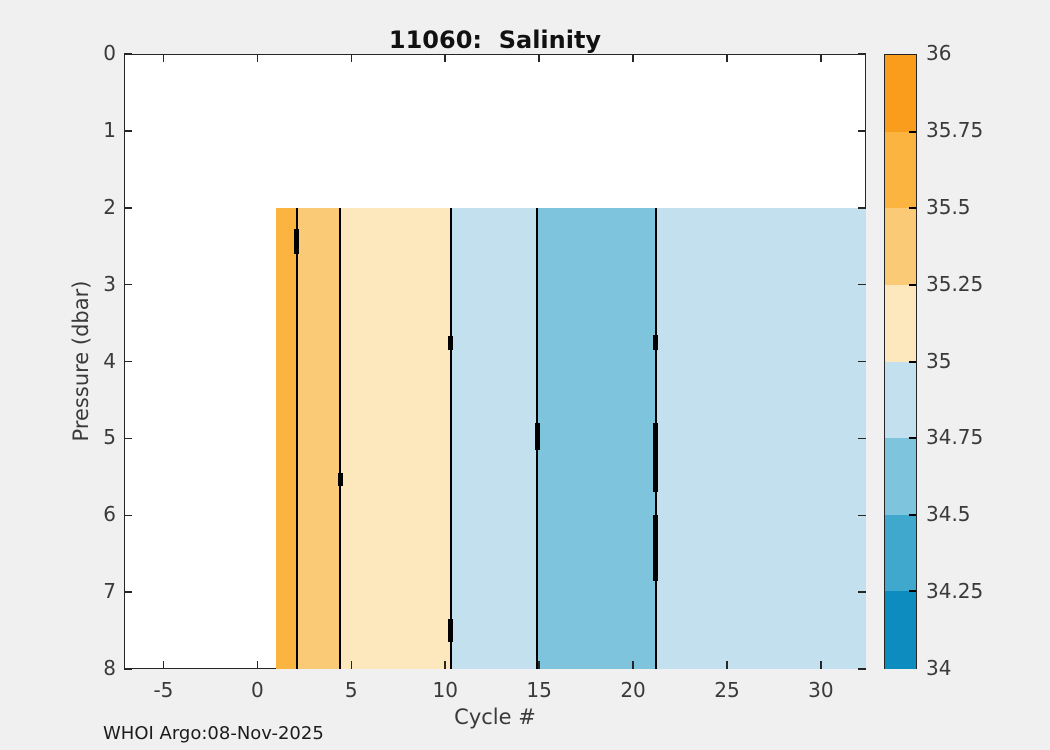  Describe the element at coordinates (939, 360) in the screenshot. I see `colorbar-tick-label: 35` at that location.